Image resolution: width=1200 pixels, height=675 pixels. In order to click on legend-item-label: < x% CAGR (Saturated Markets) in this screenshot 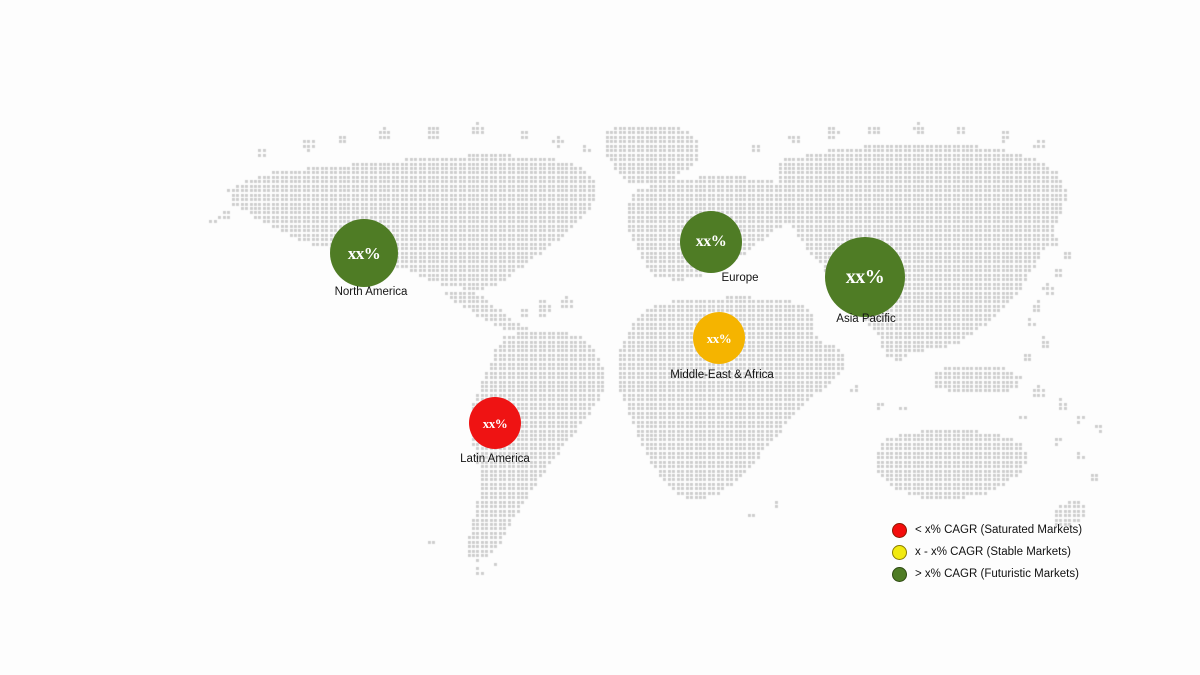, I will do `click(999, 530)`.